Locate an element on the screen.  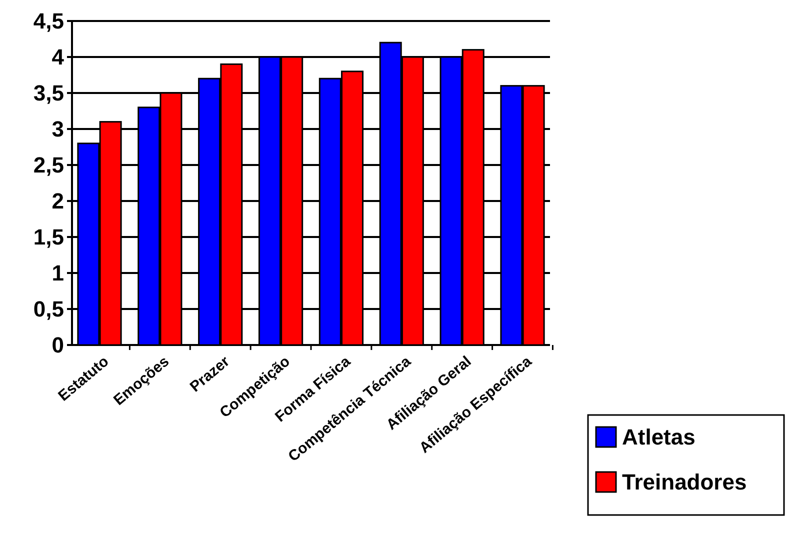
y-tick-label: 2 is located at coordinates (58, 201).